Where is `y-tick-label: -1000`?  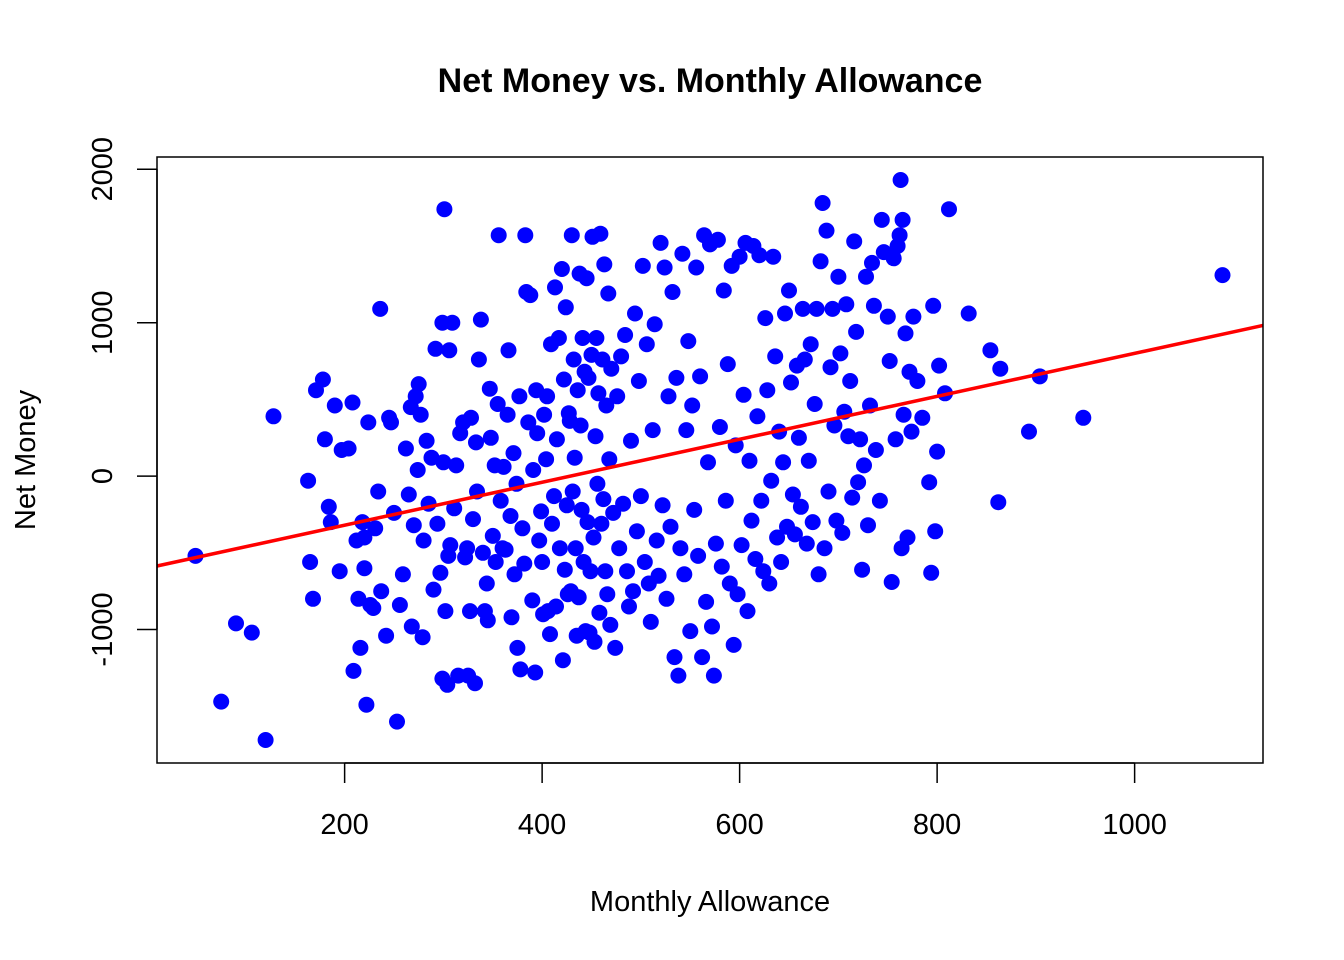 y-tick-label: -1000 is located at coordinates (103, 629).